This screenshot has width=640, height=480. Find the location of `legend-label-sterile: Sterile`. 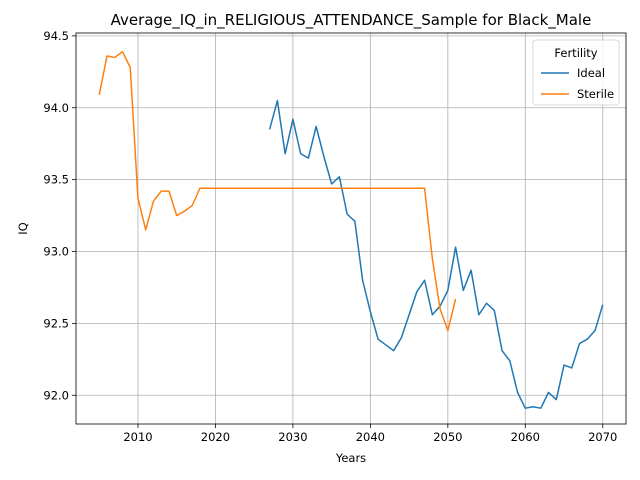

legend-label-sterile: Sterile is located at coordinates (595, 94).